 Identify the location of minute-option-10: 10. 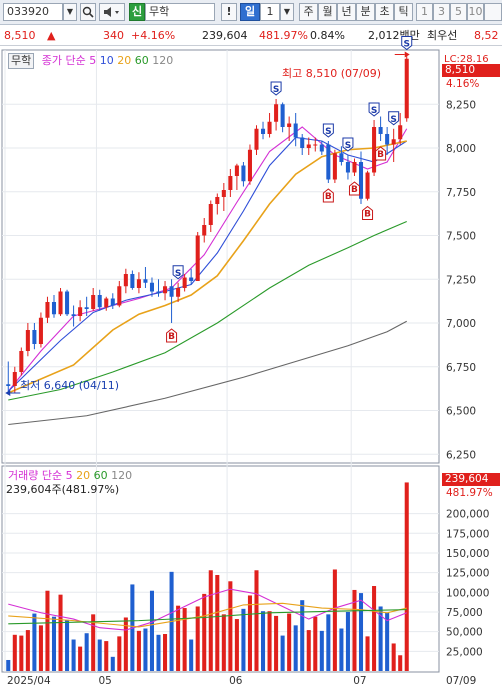
(475, 12).